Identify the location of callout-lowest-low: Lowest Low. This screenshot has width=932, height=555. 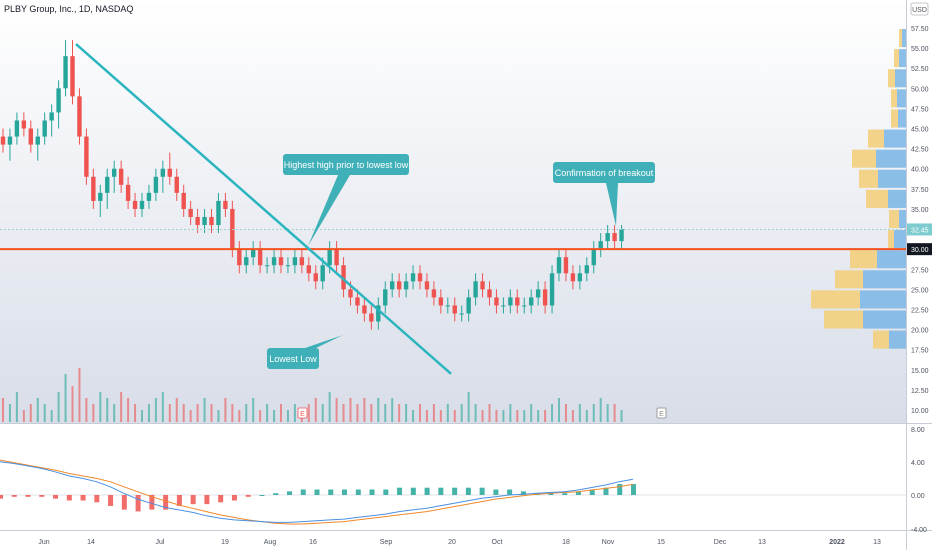
(305, 352).